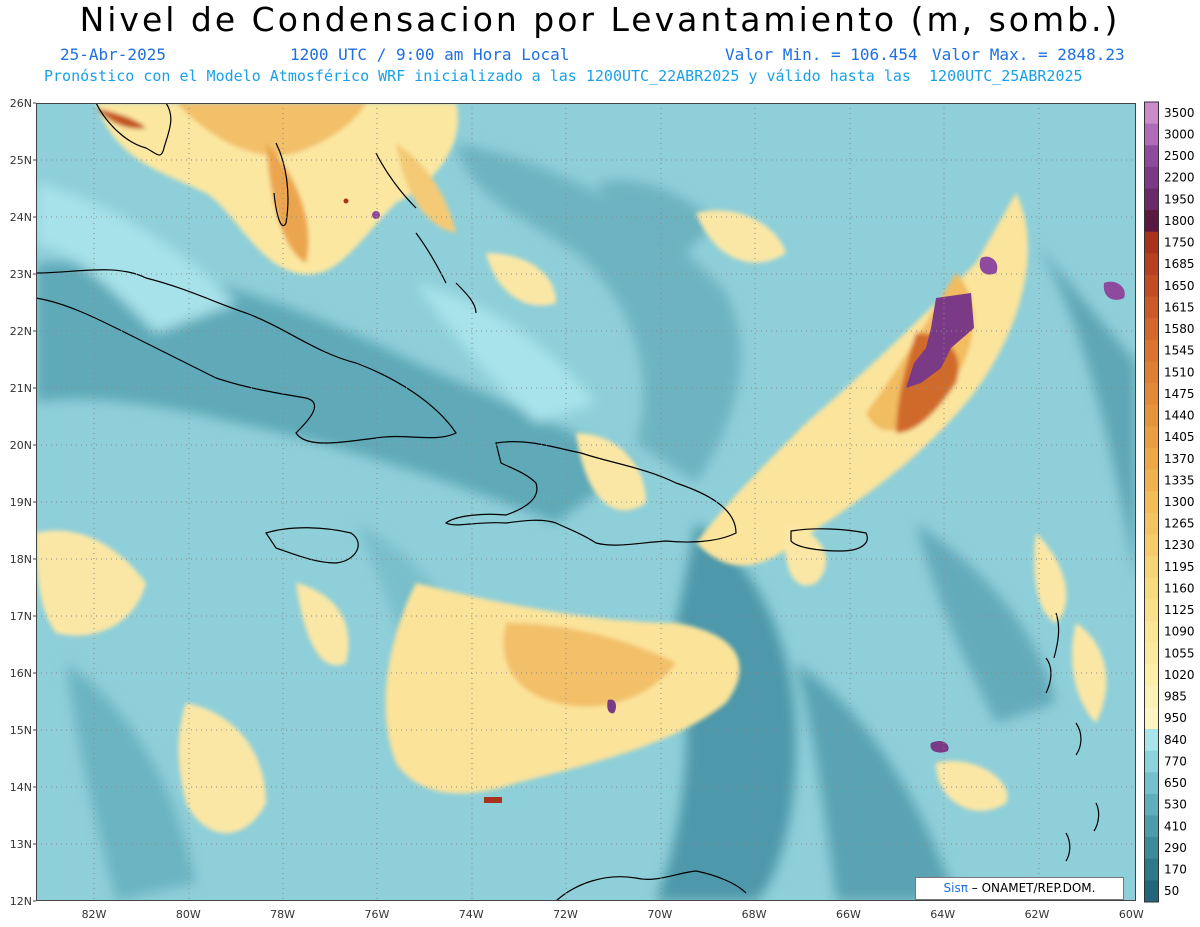  Describe the element at coordinates (1179, 329) in the screenshot. I see `colorbar-label: 1580` at that location.